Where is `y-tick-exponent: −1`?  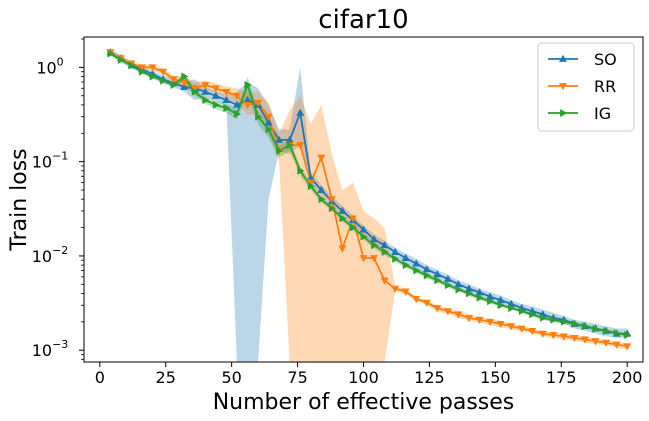 y-tick-exponent: −1 is located at coordinates (60, 156).